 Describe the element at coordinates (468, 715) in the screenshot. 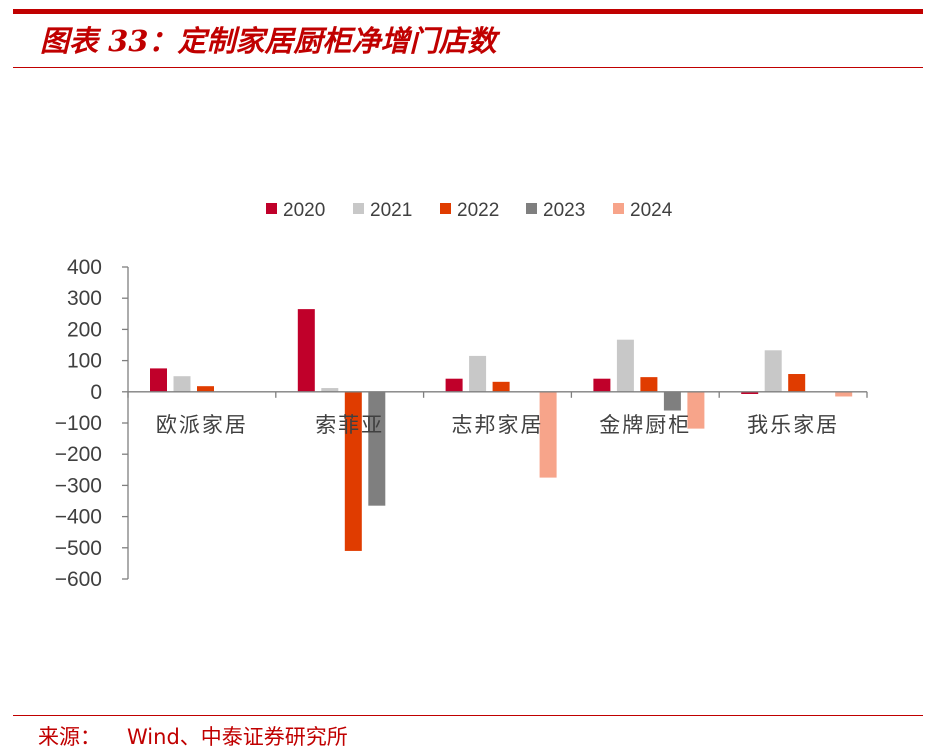

I see `bottom-rule` at that location.